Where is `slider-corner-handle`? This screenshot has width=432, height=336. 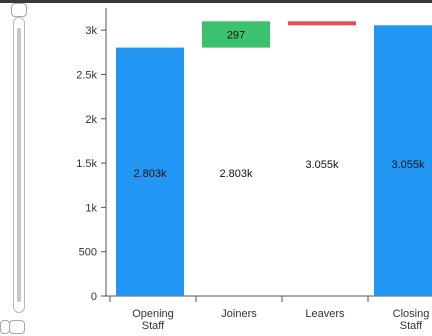
slider-corner-handle is located at coordinates (5, 327).